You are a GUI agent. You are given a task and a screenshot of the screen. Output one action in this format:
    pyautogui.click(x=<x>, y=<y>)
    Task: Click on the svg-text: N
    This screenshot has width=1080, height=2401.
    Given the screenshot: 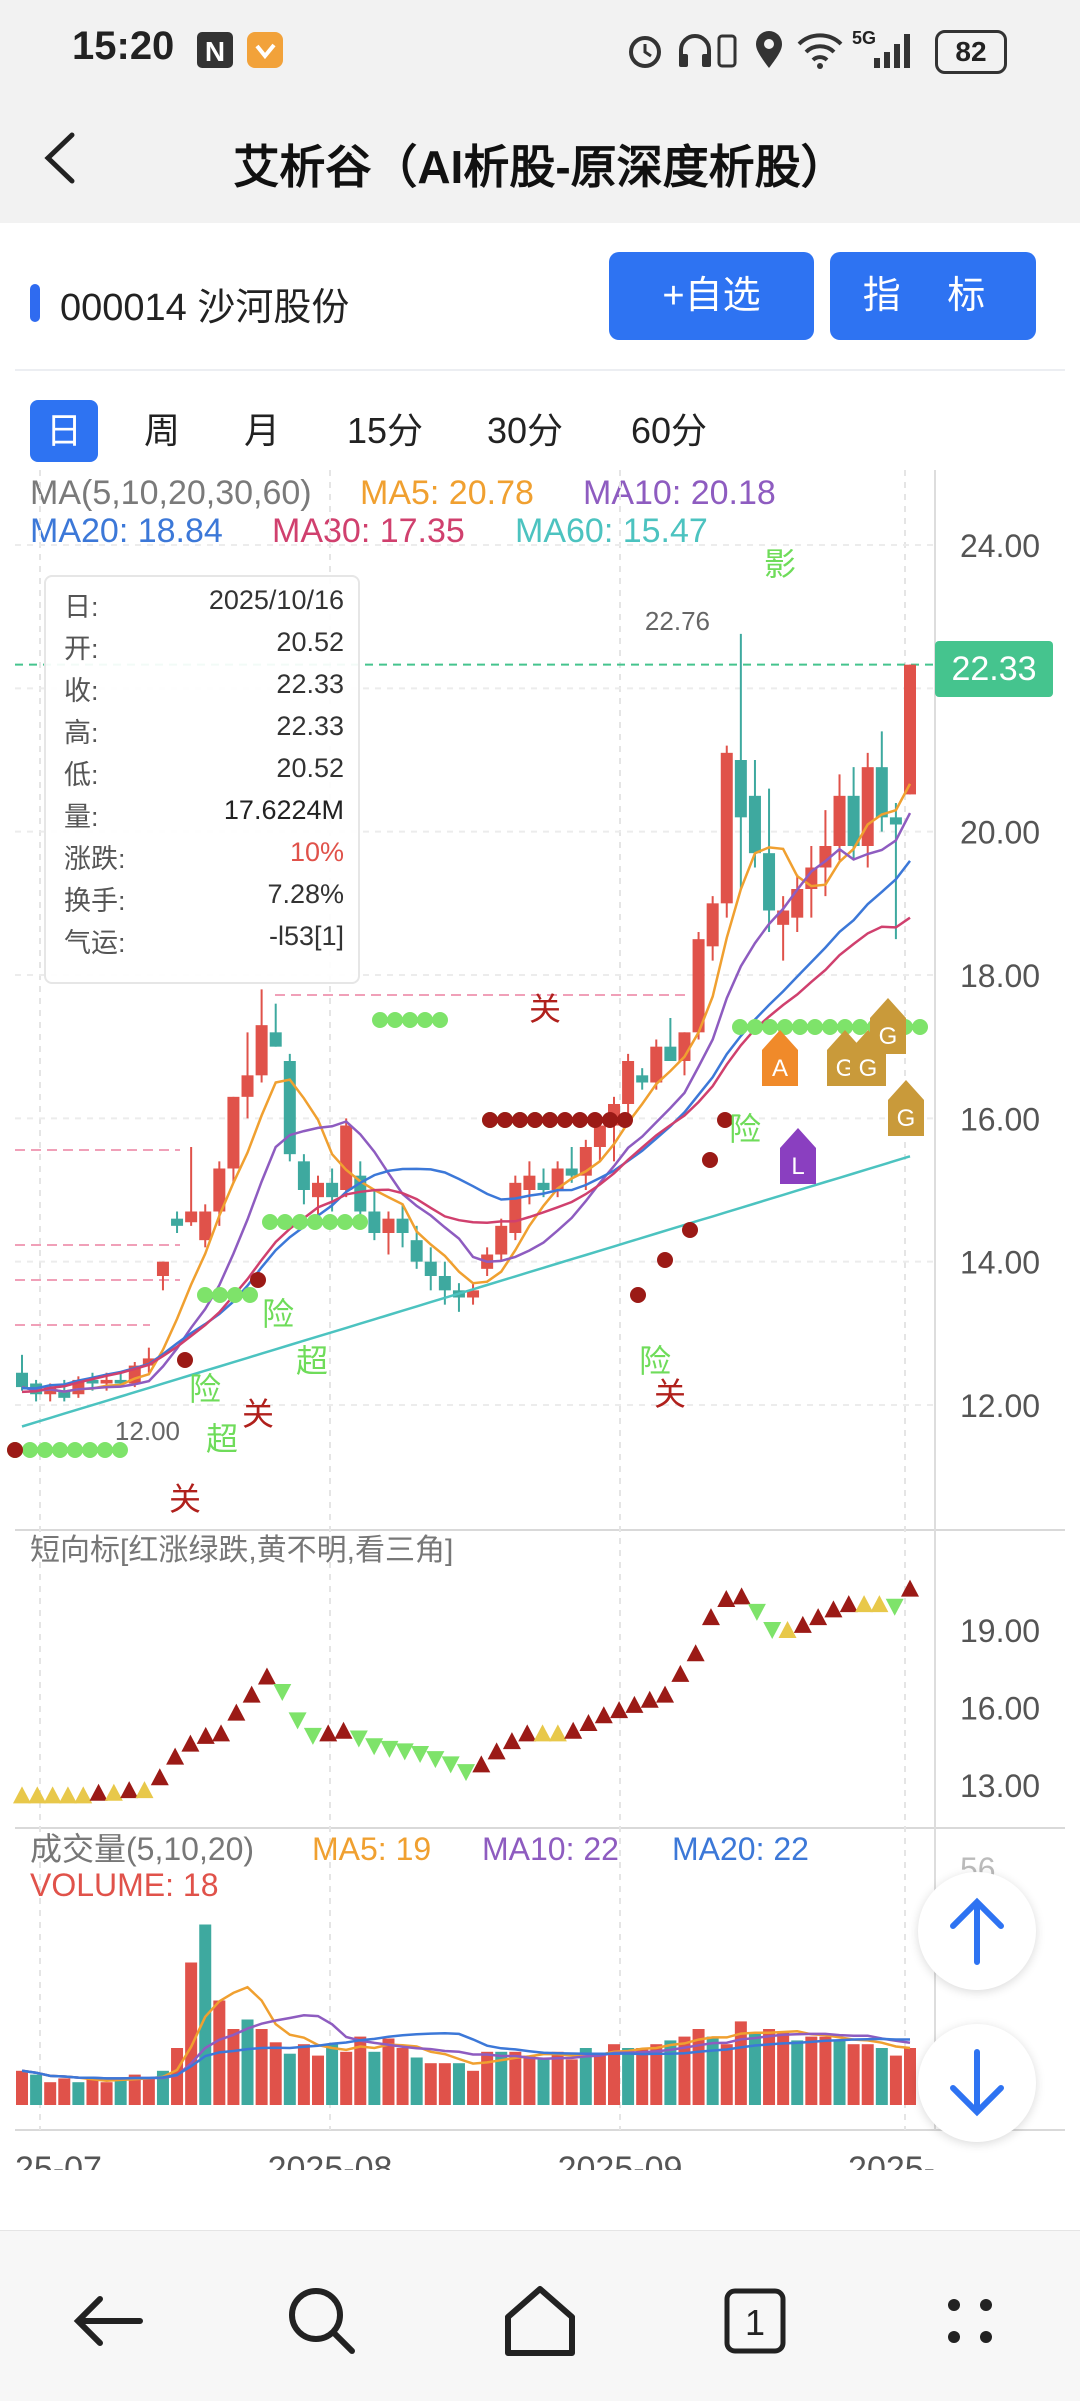 What is the action you would take?
    pyautogui.click(x=215, y=51)
    